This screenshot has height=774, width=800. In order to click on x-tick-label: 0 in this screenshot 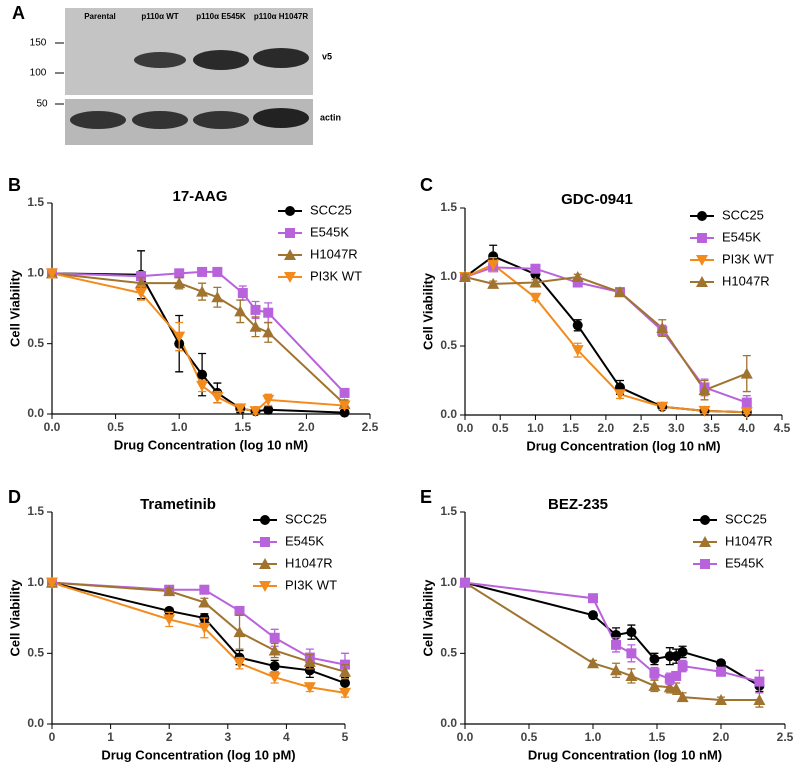, I will do `click(52, 737)`.